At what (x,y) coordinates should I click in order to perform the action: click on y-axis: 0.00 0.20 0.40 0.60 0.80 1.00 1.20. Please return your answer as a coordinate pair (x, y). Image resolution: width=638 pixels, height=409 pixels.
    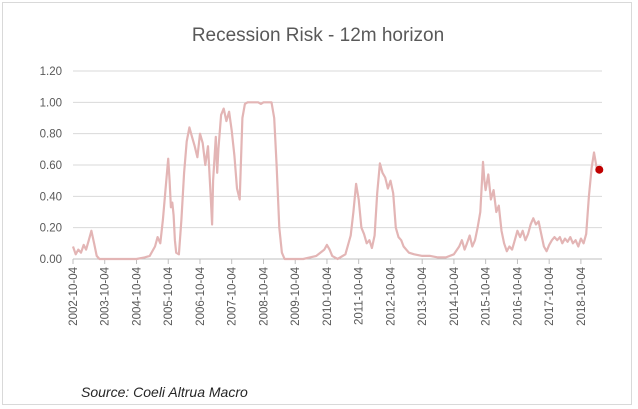
    Looking at the image, I should click on (51, 166).